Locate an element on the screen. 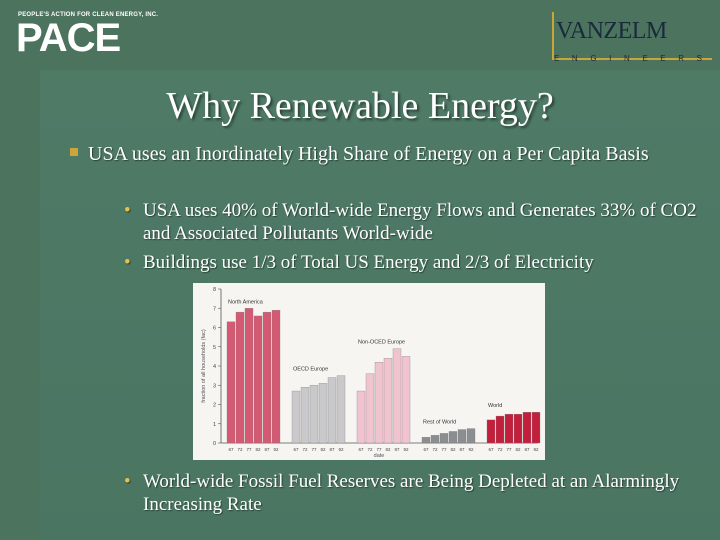 The width and height of the screenshot is (720, 540). y-tick-label: 6 is located at coordinates (214, 329).